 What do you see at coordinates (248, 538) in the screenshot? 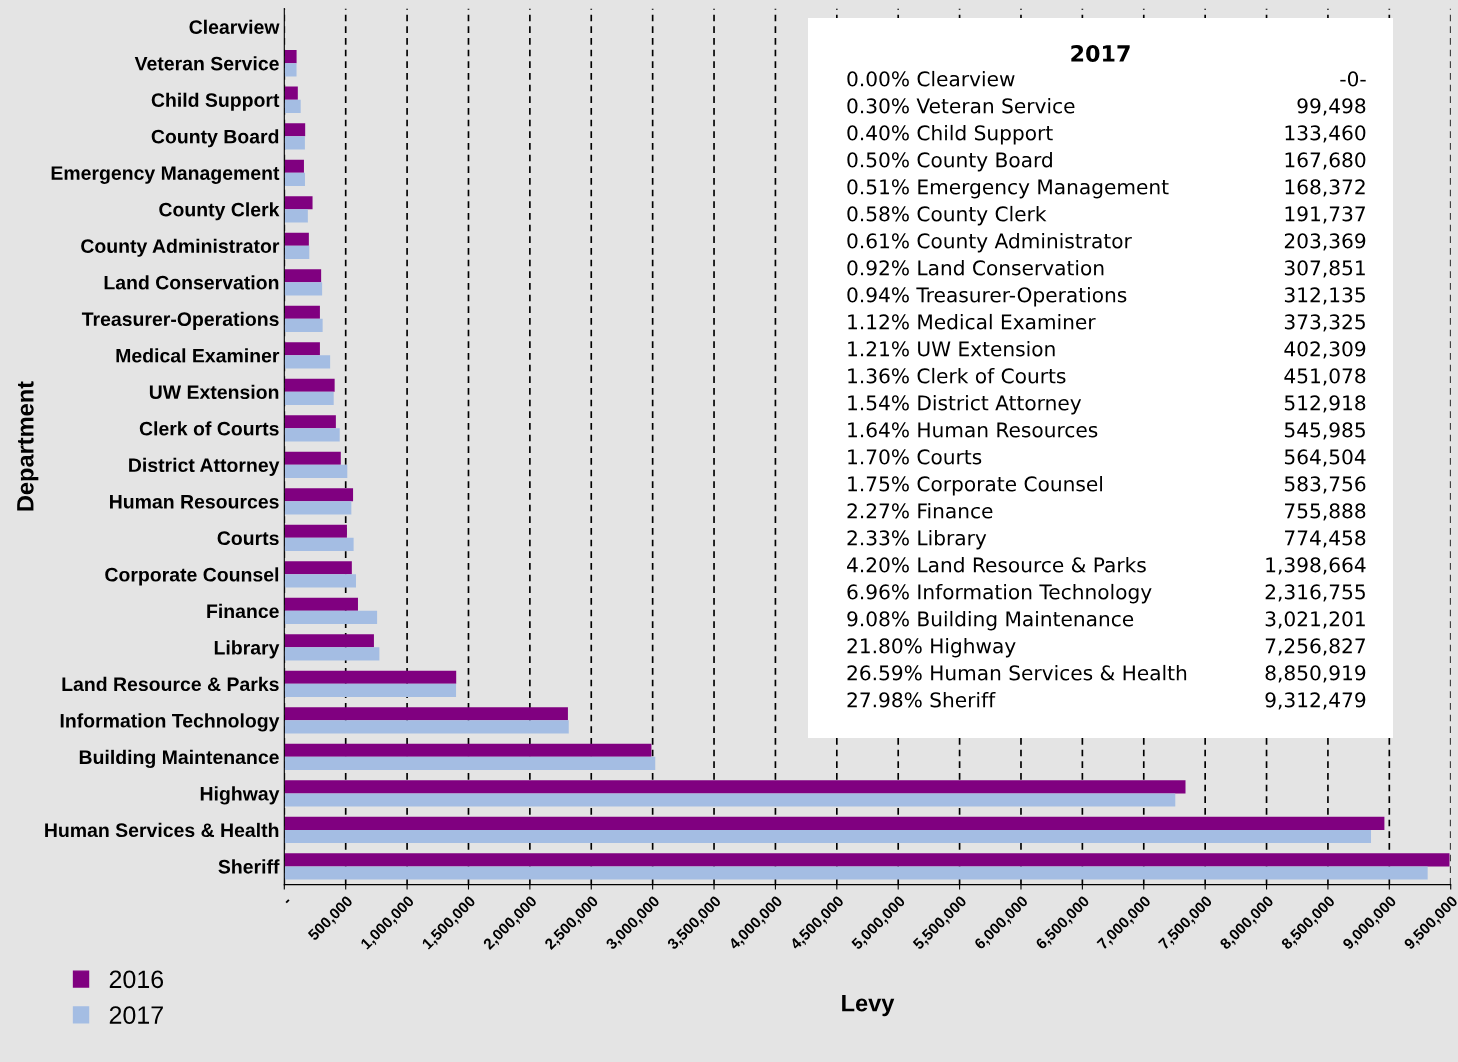
I see `y-tick-label: Courts` at bounding box center [248, 538].